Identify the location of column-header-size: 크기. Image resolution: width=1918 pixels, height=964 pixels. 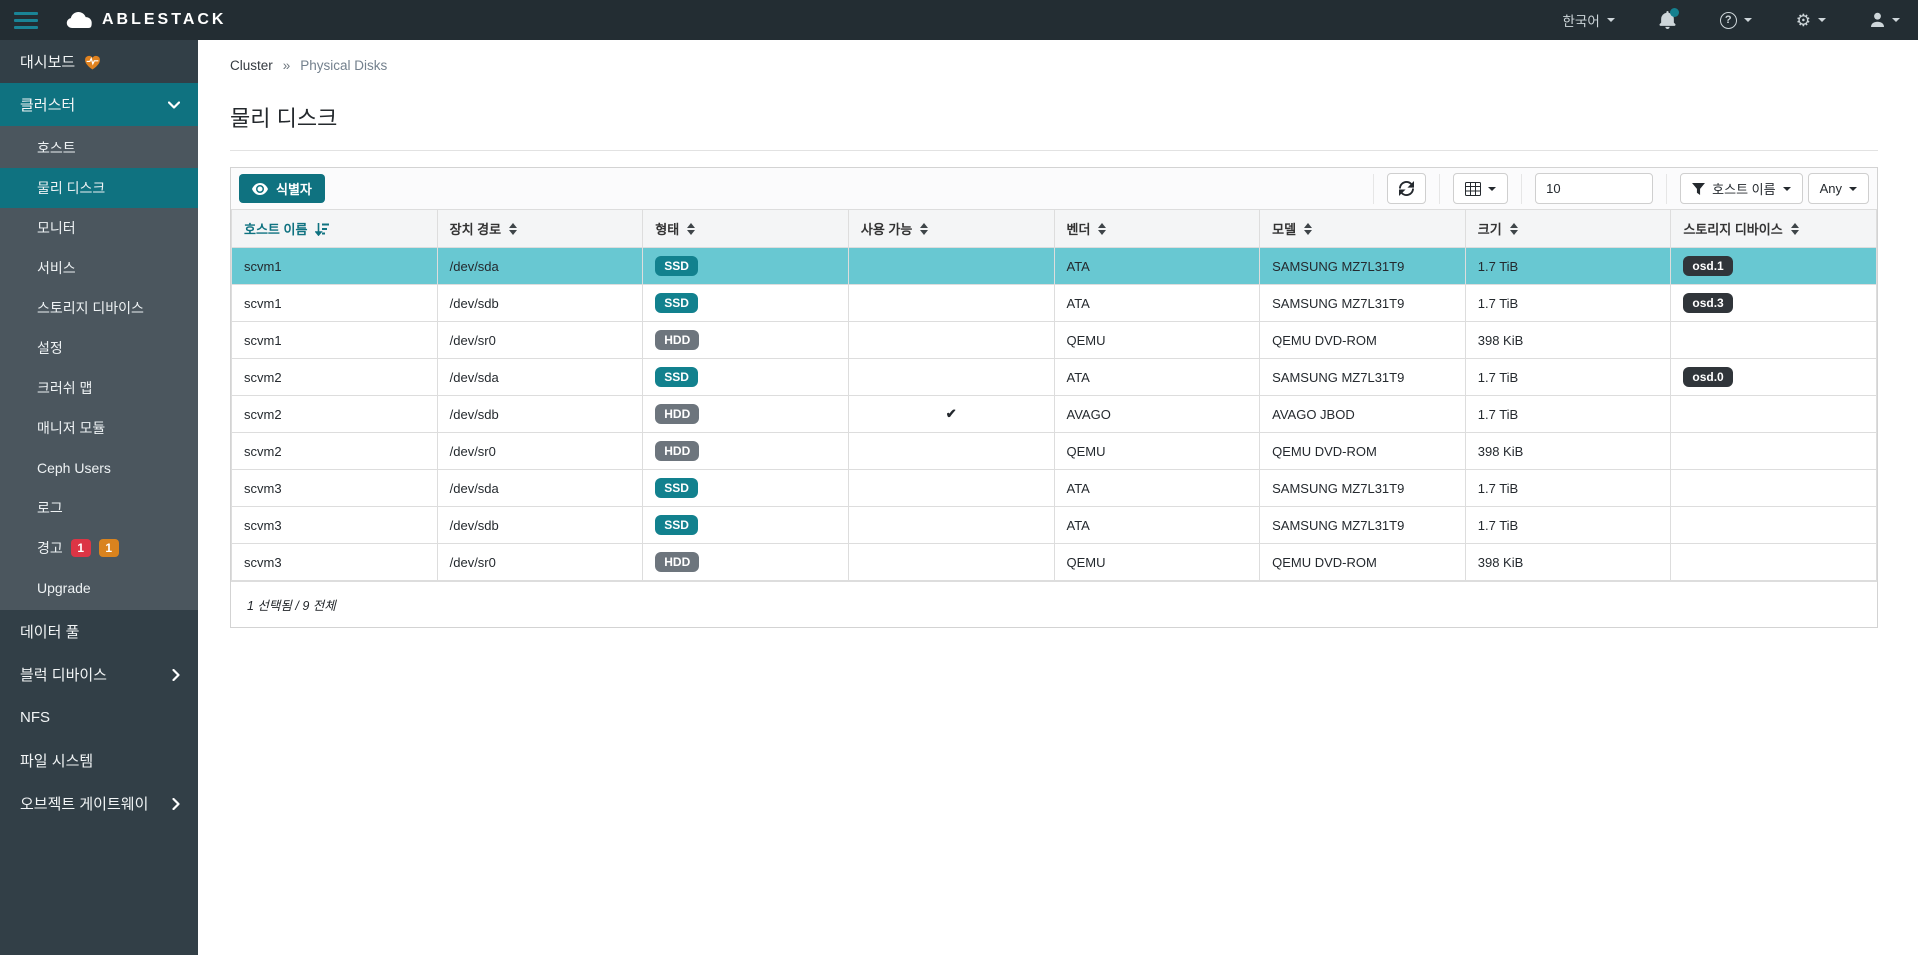
(1568, 228).